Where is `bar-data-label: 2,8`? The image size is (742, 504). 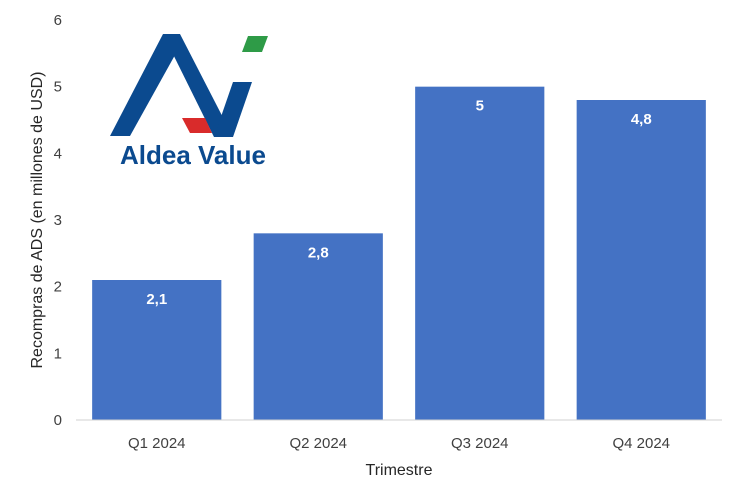
bar-data-label: 2,8 is located at coordinates (318, 252).